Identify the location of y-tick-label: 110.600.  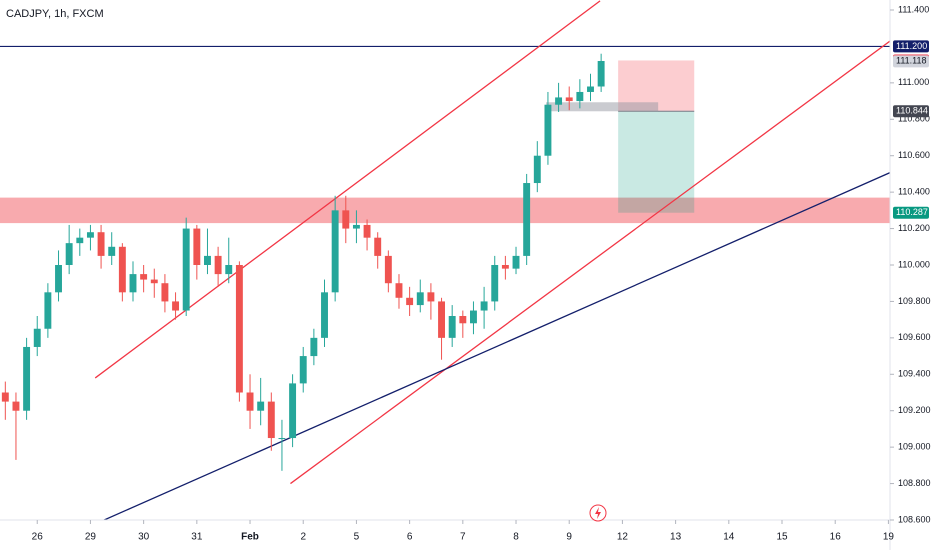
(914, 155).